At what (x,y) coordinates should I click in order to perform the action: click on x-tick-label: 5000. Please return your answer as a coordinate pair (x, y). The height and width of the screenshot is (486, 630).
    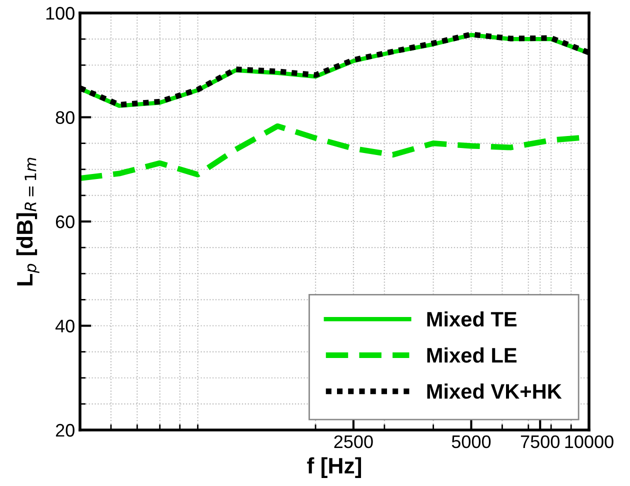
    Looking at the image, I should click on (471, 441).